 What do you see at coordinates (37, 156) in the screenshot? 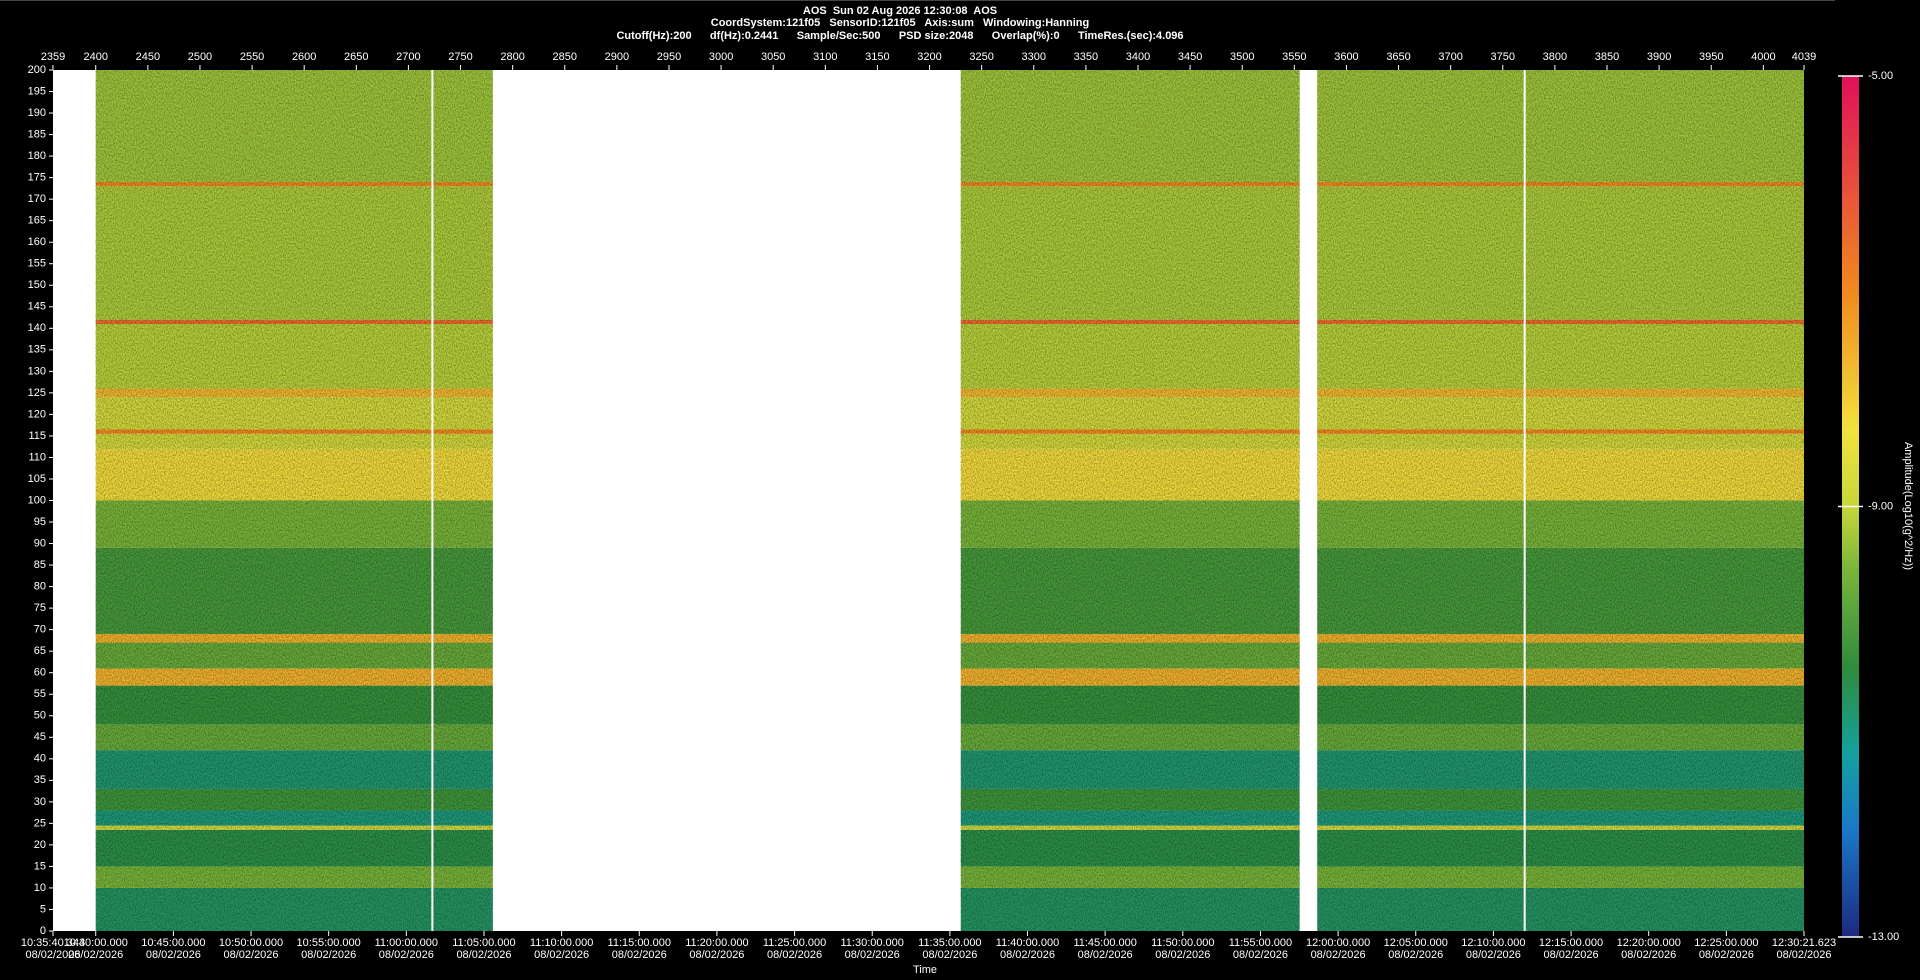
I see `y-tick-label: 180` at bounding box center [37, 156].